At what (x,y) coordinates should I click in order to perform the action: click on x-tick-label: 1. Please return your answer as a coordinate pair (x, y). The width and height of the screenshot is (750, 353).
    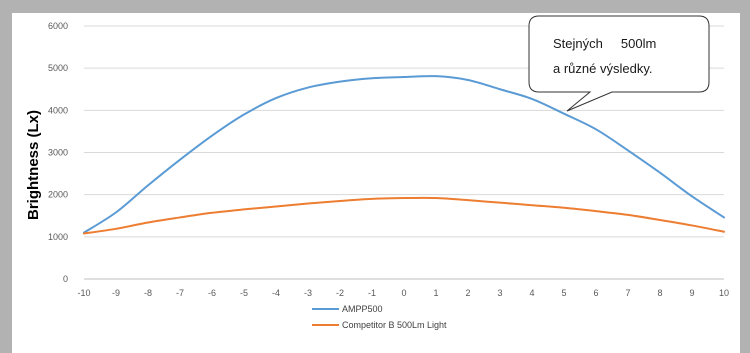
    Looking at the image, I should click on (435, 293).